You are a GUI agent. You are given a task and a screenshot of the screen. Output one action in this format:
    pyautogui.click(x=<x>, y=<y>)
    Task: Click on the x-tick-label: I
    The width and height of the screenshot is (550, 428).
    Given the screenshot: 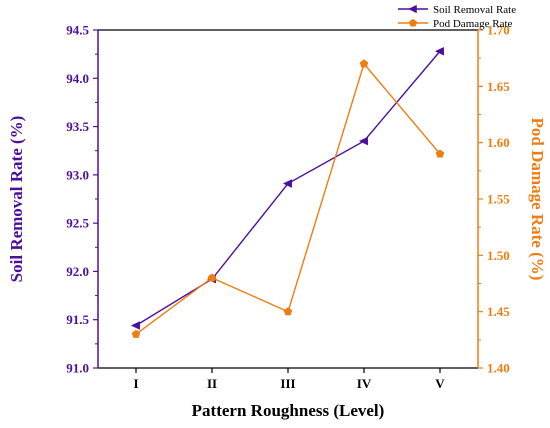 What is the action you would take?
    pyautogui.click(x=135, y=383)
    